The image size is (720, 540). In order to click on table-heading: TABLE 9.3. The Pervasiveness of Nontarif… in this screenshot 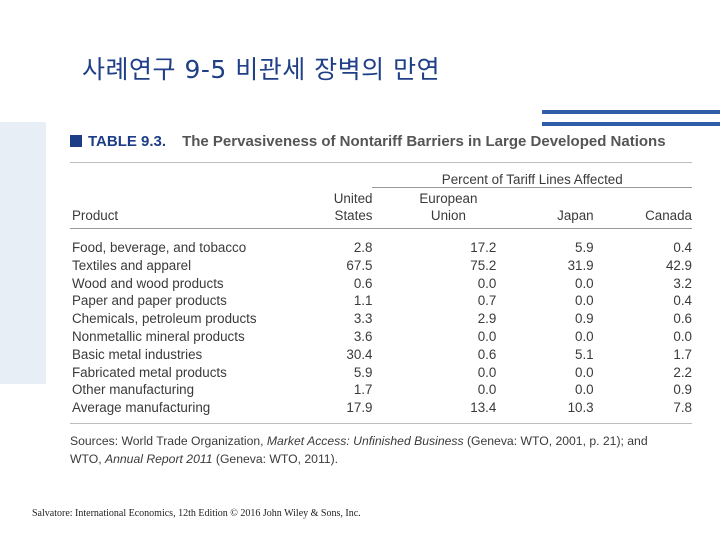, I will do `click(381, 141)`.